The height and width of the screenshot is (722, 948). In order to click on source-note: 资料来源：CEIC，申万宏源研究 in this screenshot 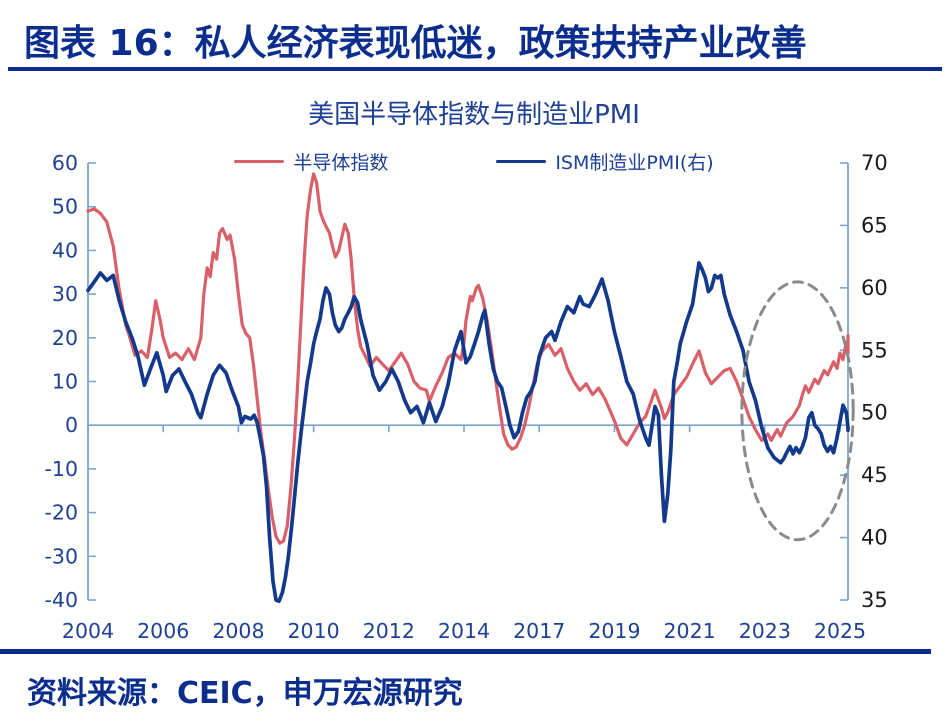, I will do `click(245, 693)`.